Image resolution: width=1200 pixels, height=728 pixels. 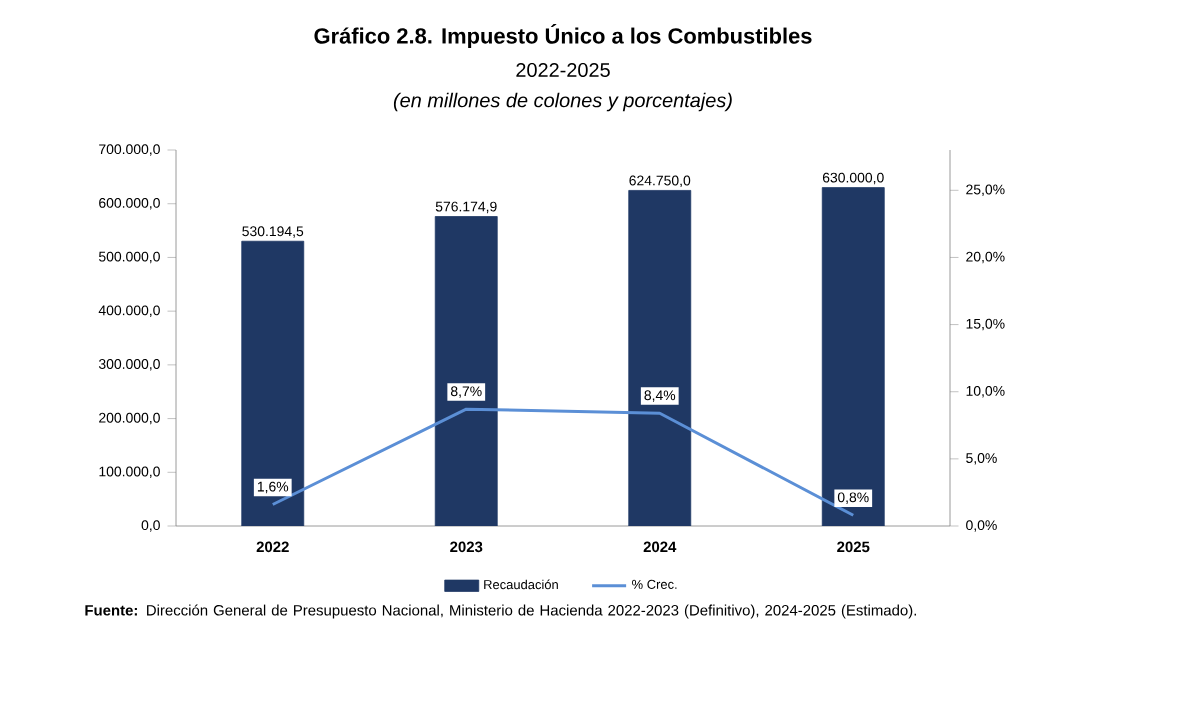 I want to click on text: (en millones de colones y porcentajes), so click(x=562, y=102).